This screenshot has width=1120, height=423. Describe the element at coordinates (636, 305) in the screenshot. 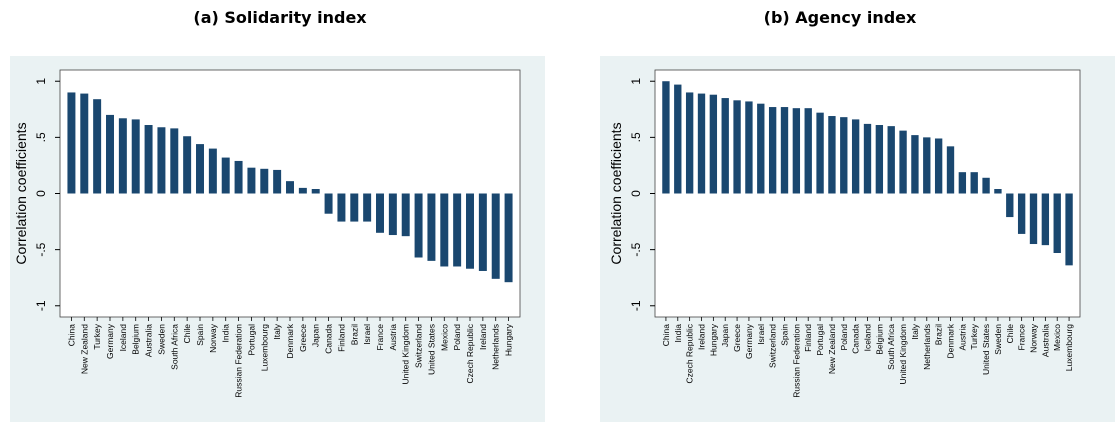

I see `y-tick-label: -1` at that location.